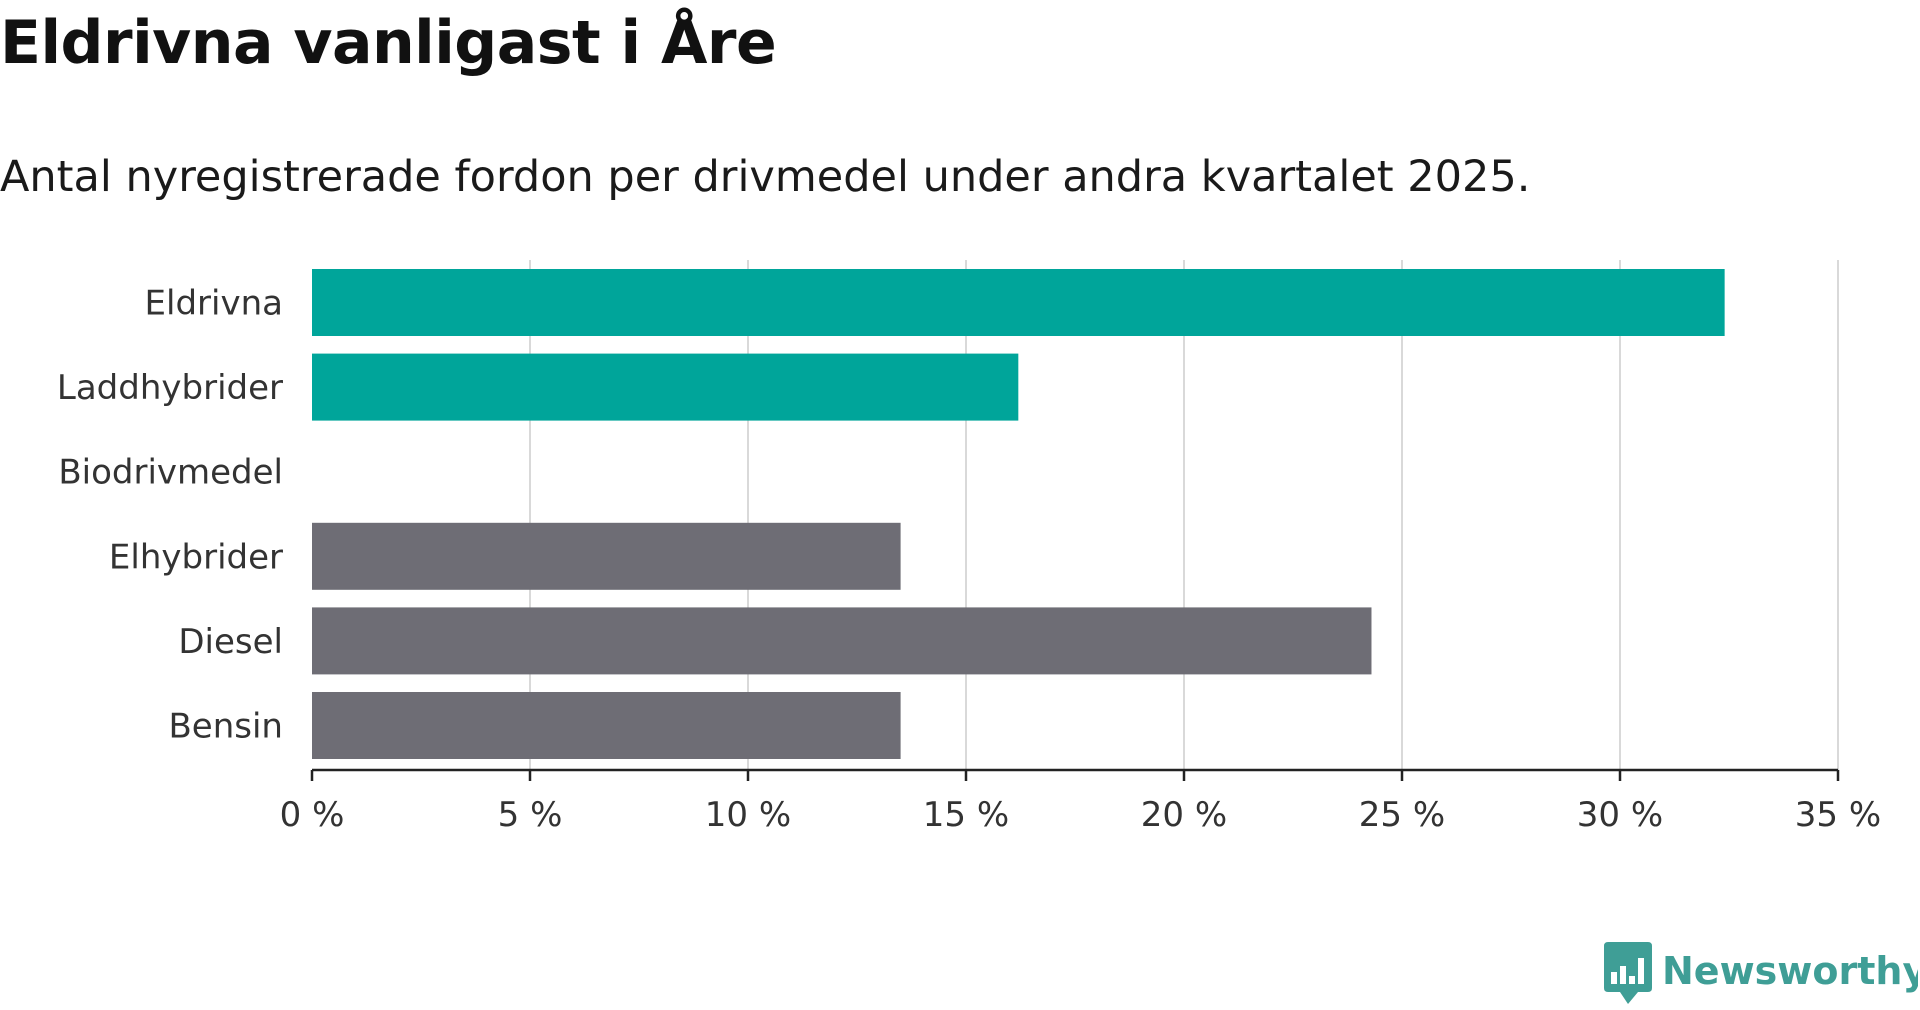 The height and width of the screenshot is (1010, 1920). I want to click on category-label: Eldrivna, so click(214, 304).